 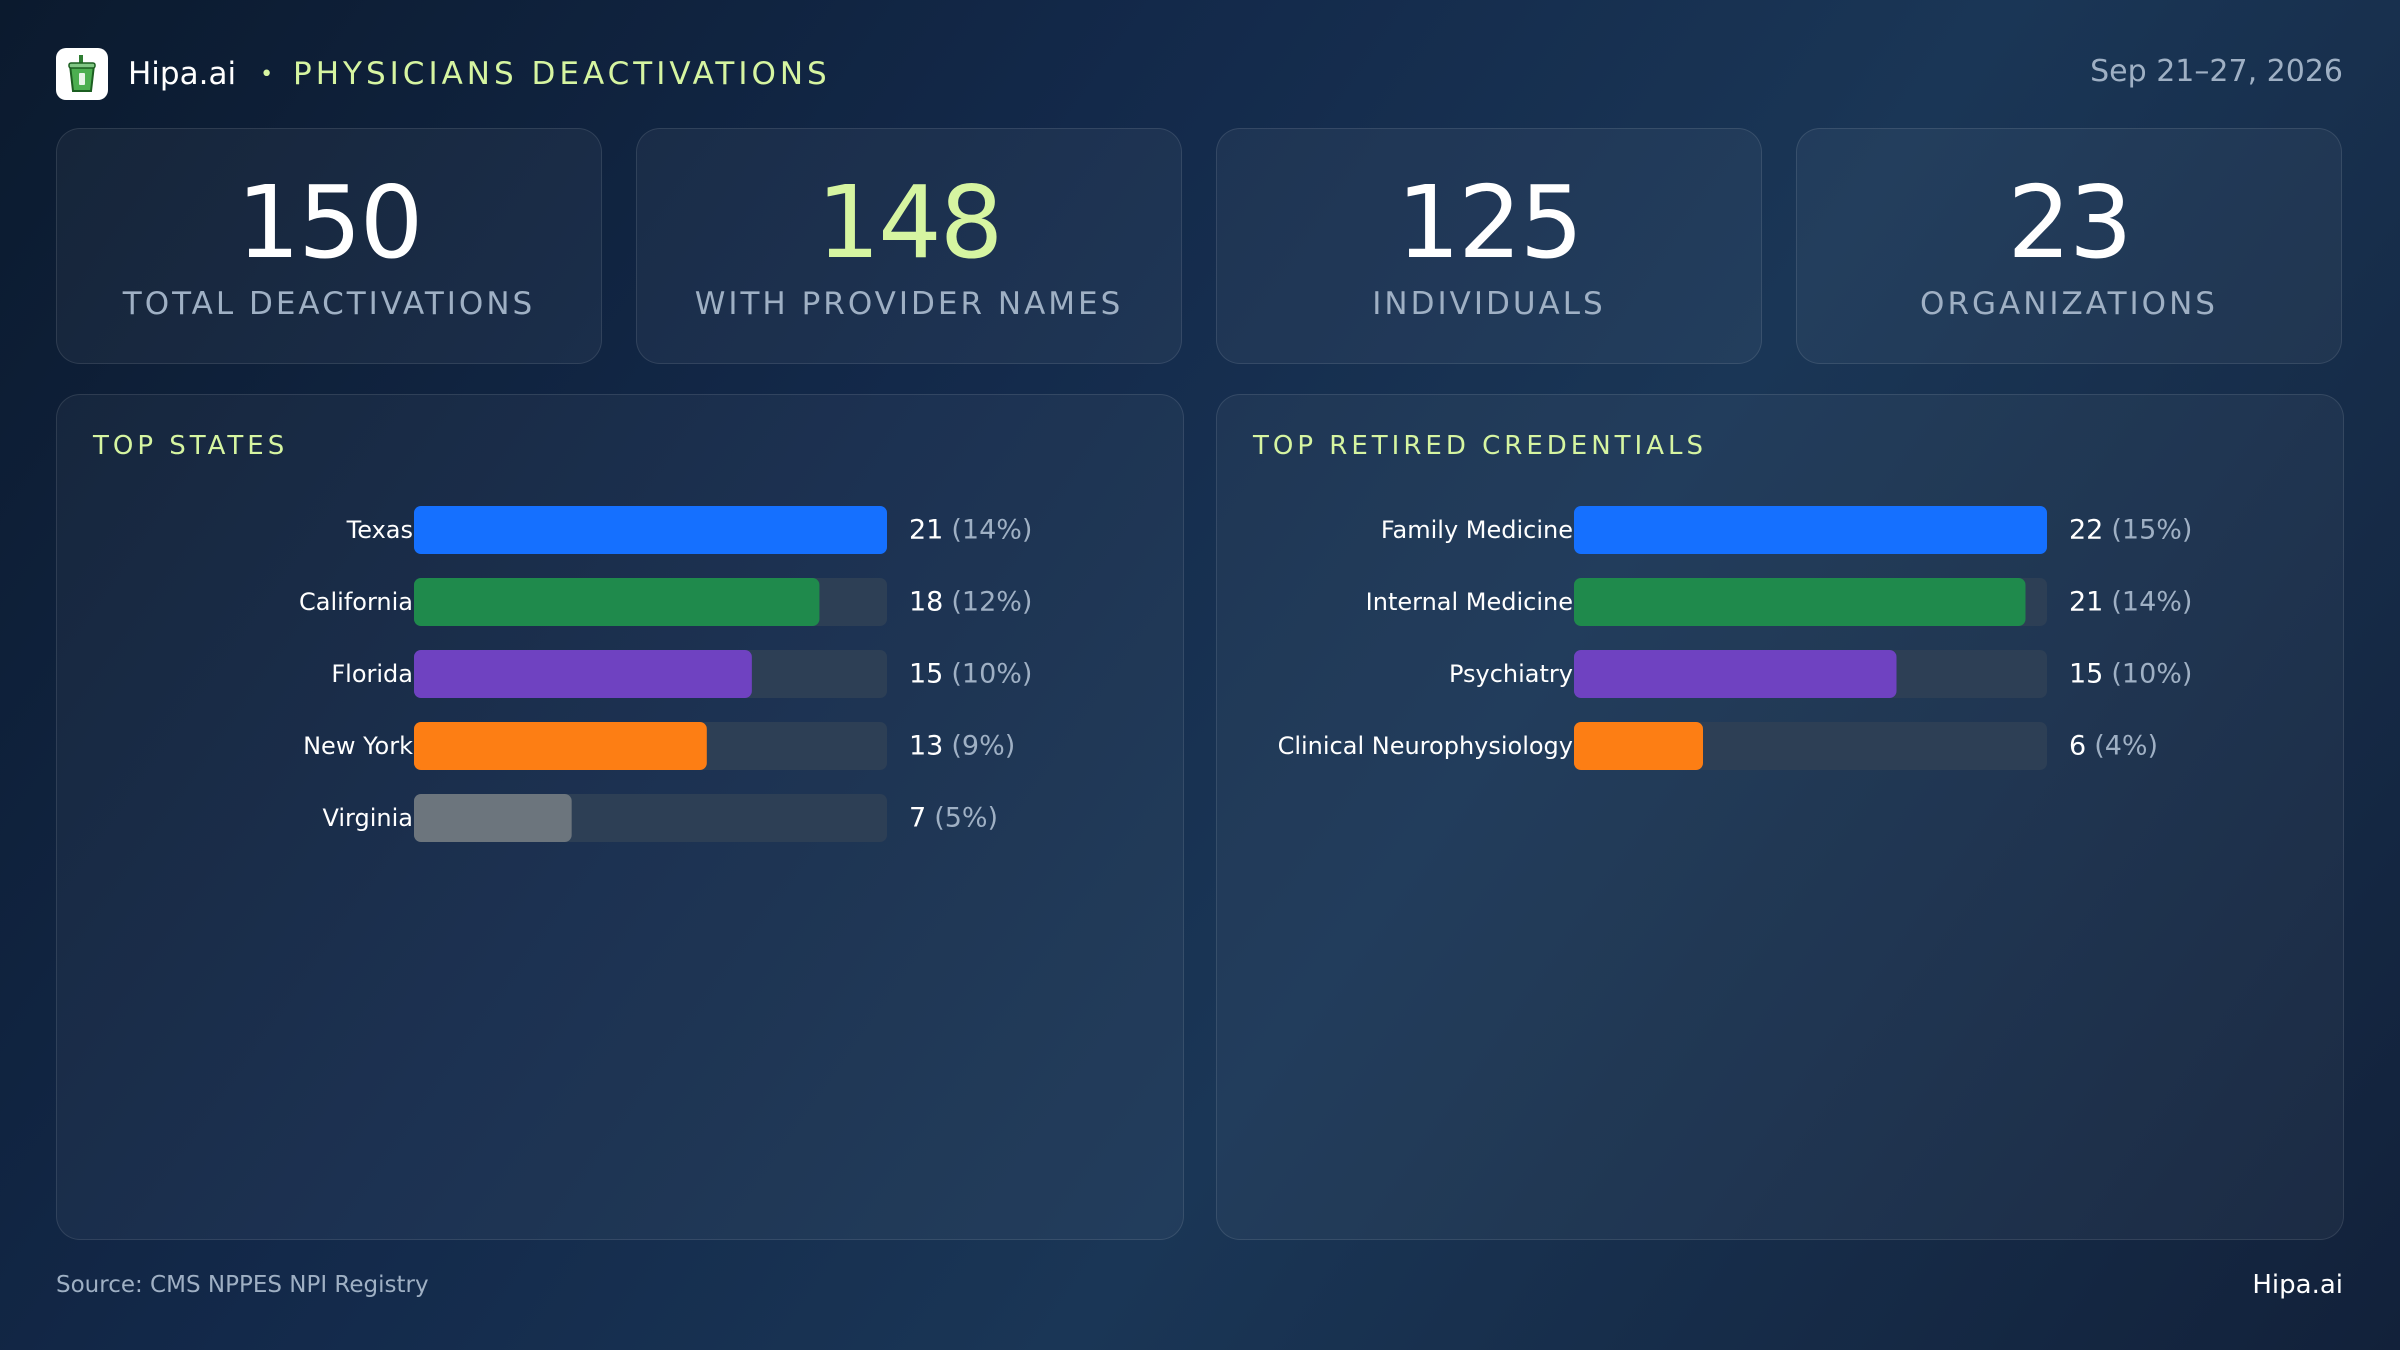 I want to click on kpi-value: 125, so click(x=1490, y=222).